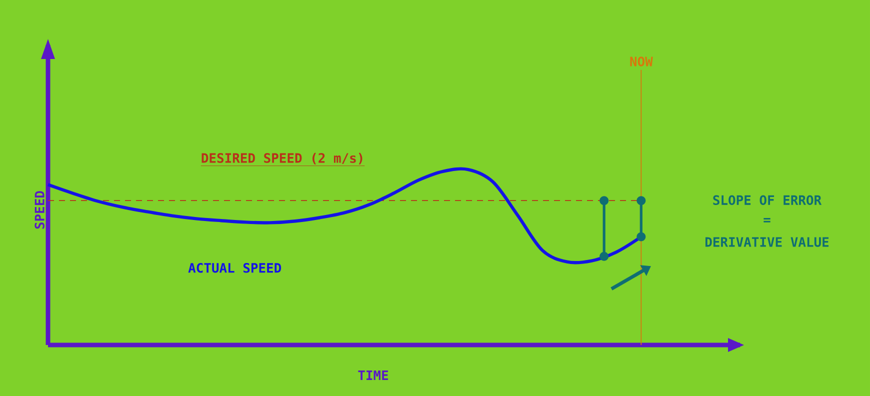  Describe the element at coordinates (641, 61) in the screenshot. I see `text: NOW` at that location.